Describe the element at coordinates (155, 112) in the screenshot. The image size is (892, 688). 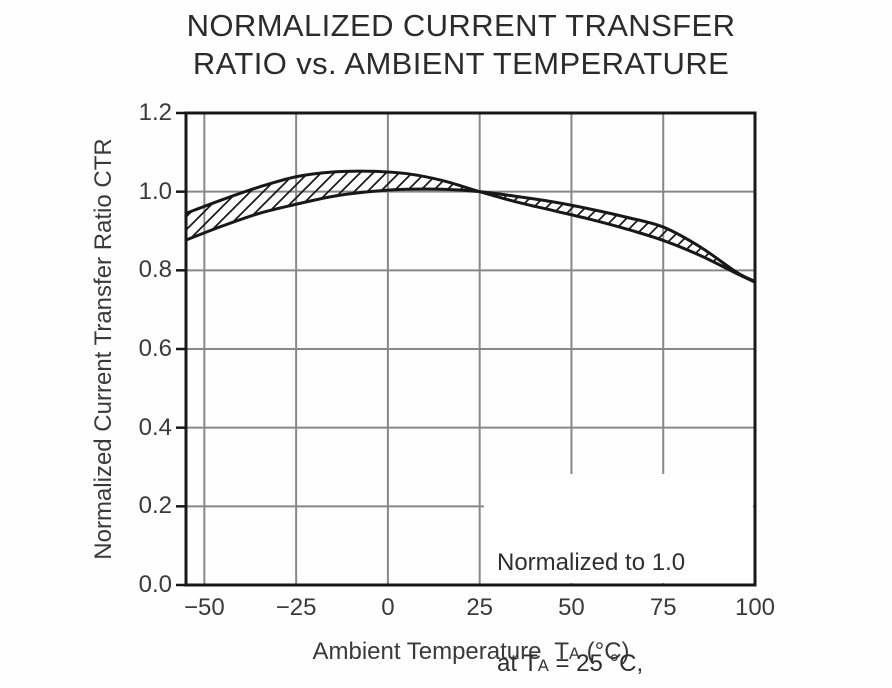
I see `y-tick-label: 1.2` at that location.